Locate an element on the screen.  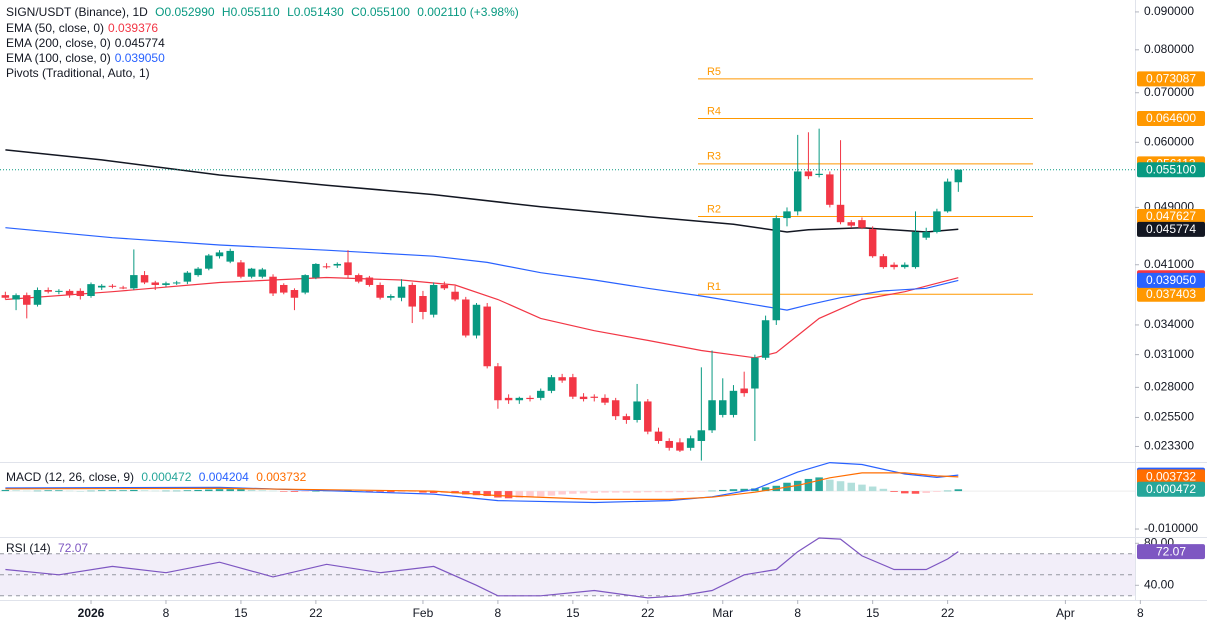
price-badge-label: 0.039050 is located at coordinates (1171, 280).